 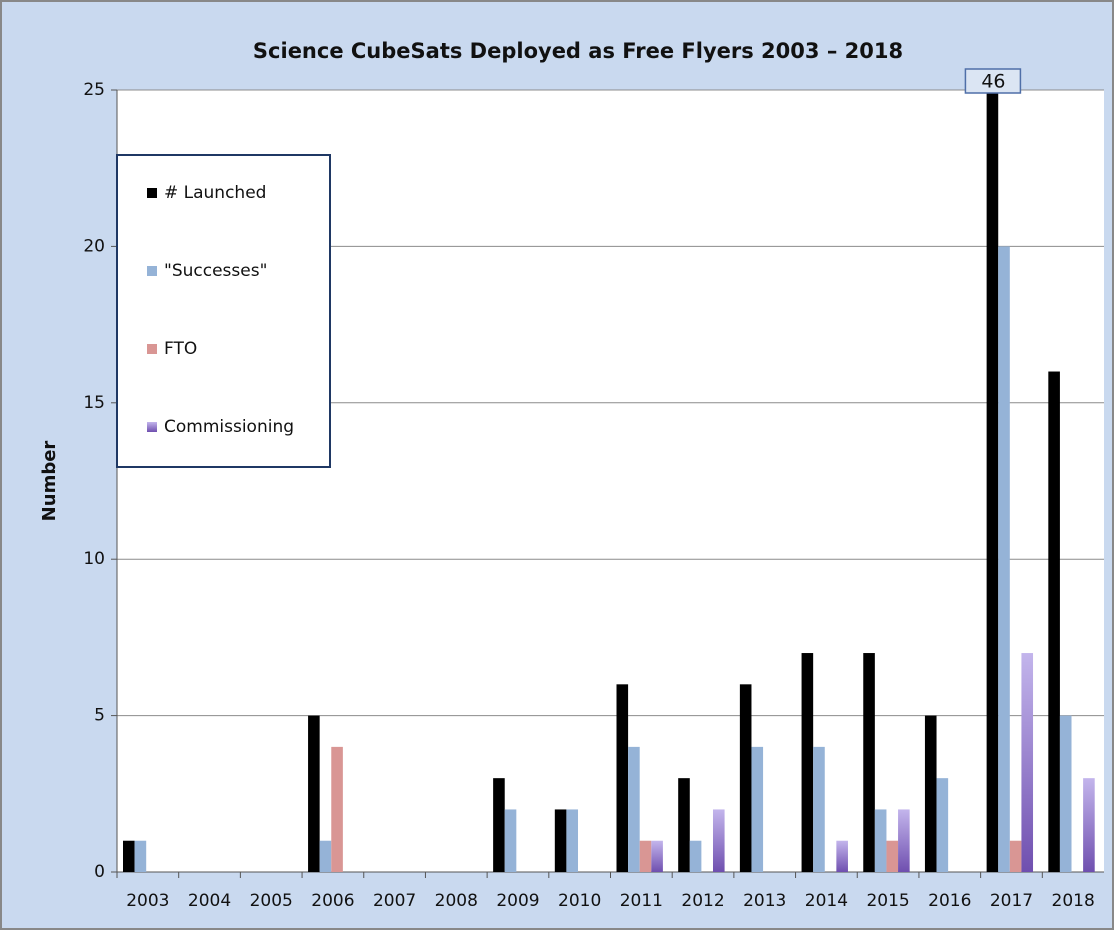 What do you see at coordinates (215, 271) in the screenshot?
I see `legend-label: "Successes"` at bounding box center [215, 271].